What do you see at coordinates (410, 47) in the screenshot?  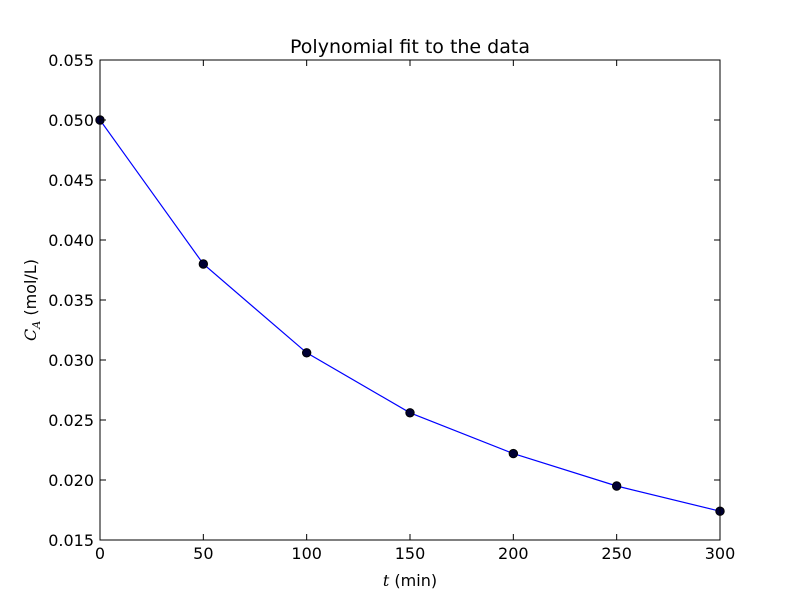 I see `chart-title: Polynomial fit to the data` at bounding box center [410, 47].